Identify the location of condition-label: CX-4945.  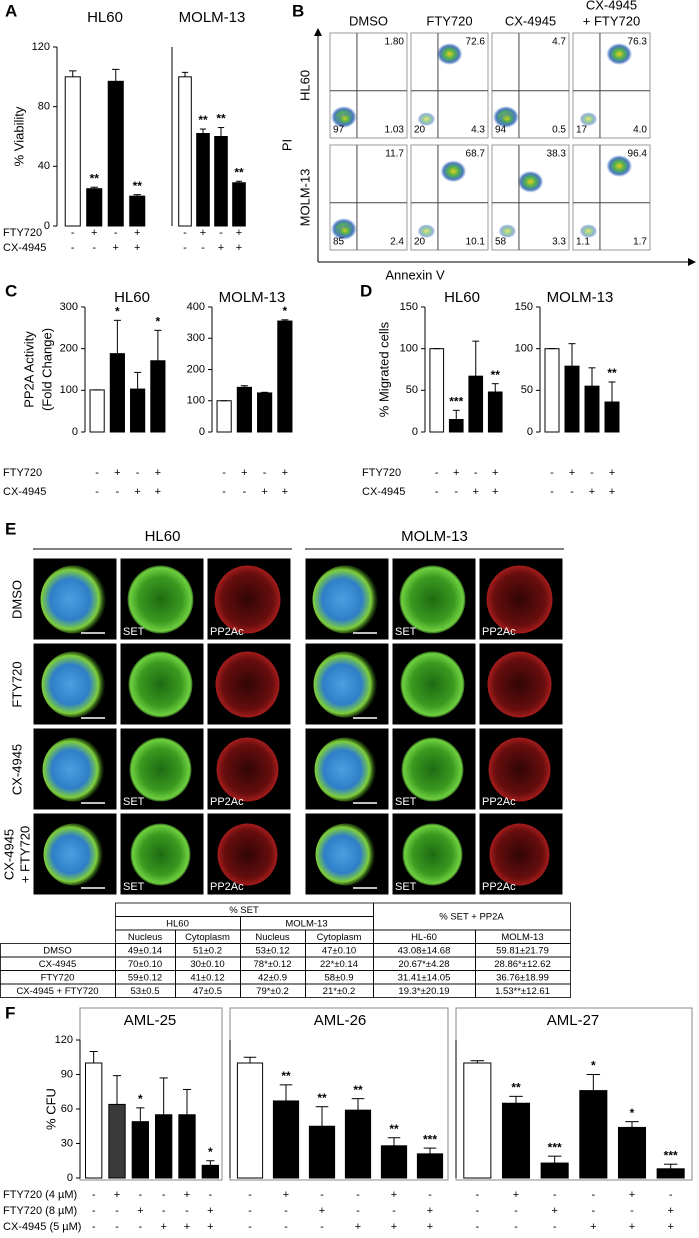
(24, 248).